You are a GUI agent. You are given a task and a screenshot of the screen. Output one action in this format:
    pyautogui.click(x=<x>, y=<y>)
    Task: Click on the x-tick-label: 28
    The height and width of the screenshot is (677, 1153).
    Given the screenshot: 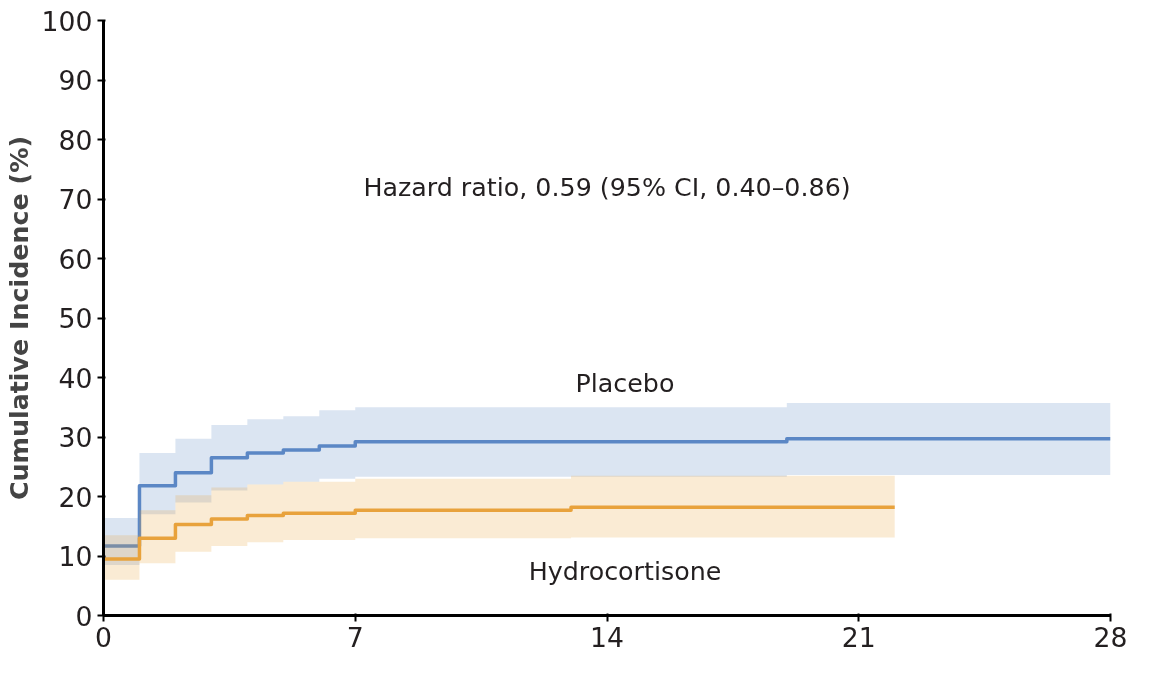 What is the action you would take?
    pyautogui.click(x=1110, y=637)
    